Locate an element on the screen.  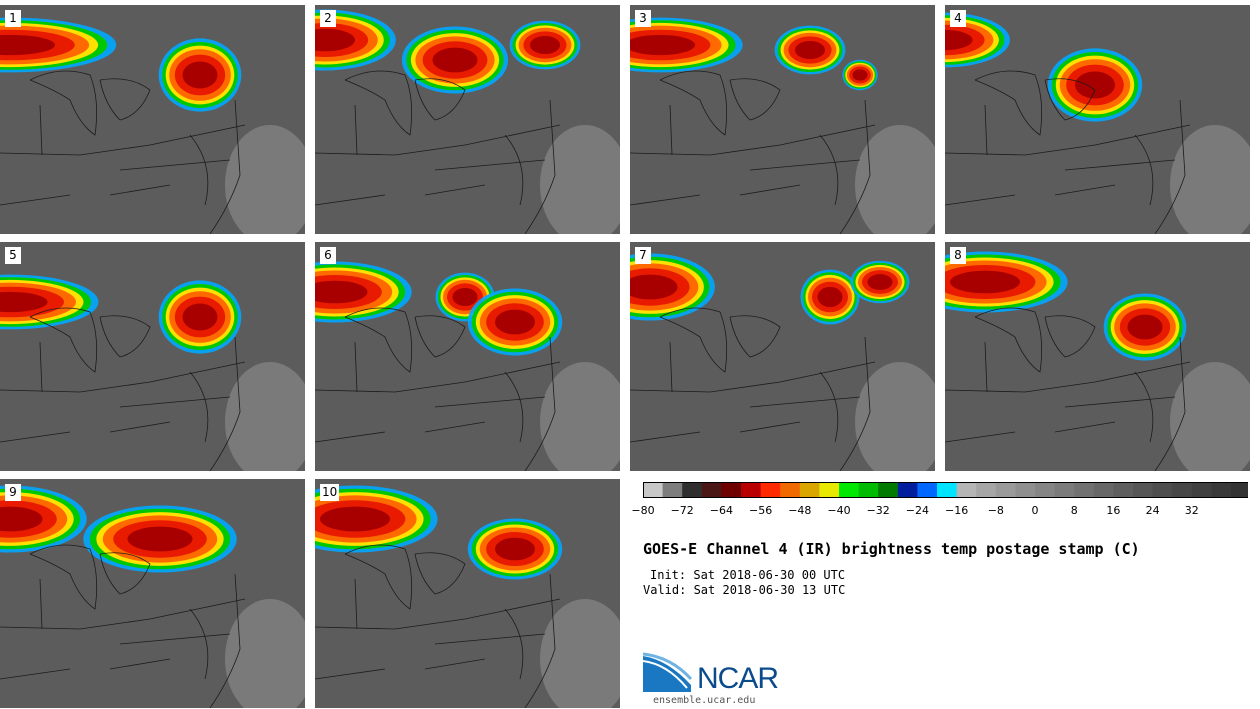
panel-number: 7 is located at coordinates (643, 255).